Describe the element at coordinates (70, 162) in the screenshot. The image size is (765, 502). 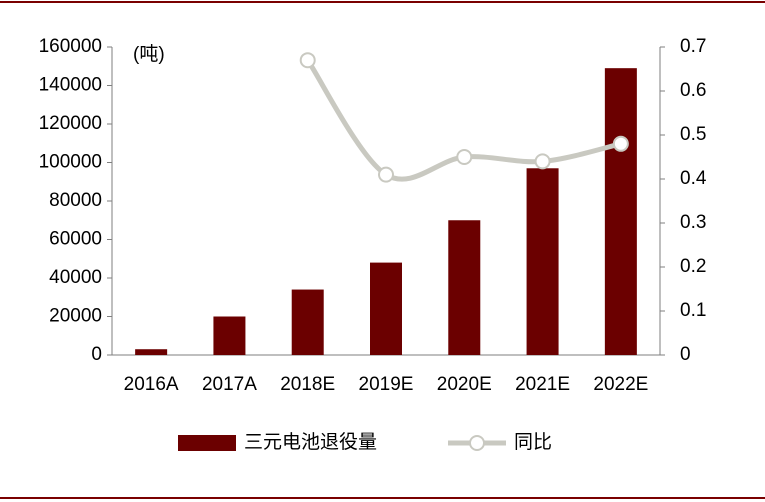
I see `y-tick-label: 100000` at that location.